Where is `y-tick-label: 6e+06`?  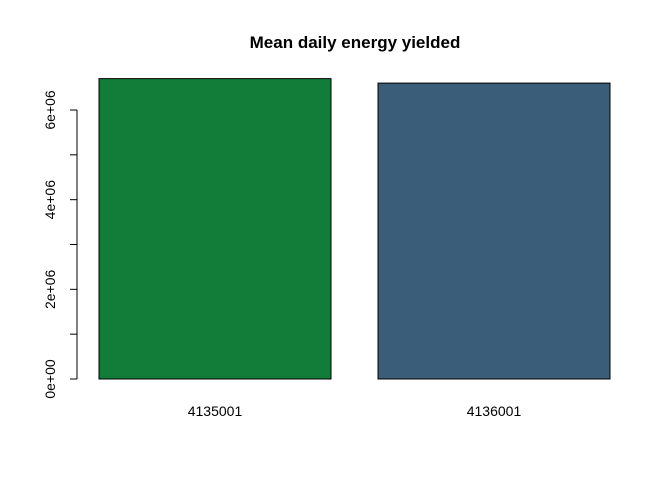 y-tick-label: 6e+06 is located at coordinates (50, 110).